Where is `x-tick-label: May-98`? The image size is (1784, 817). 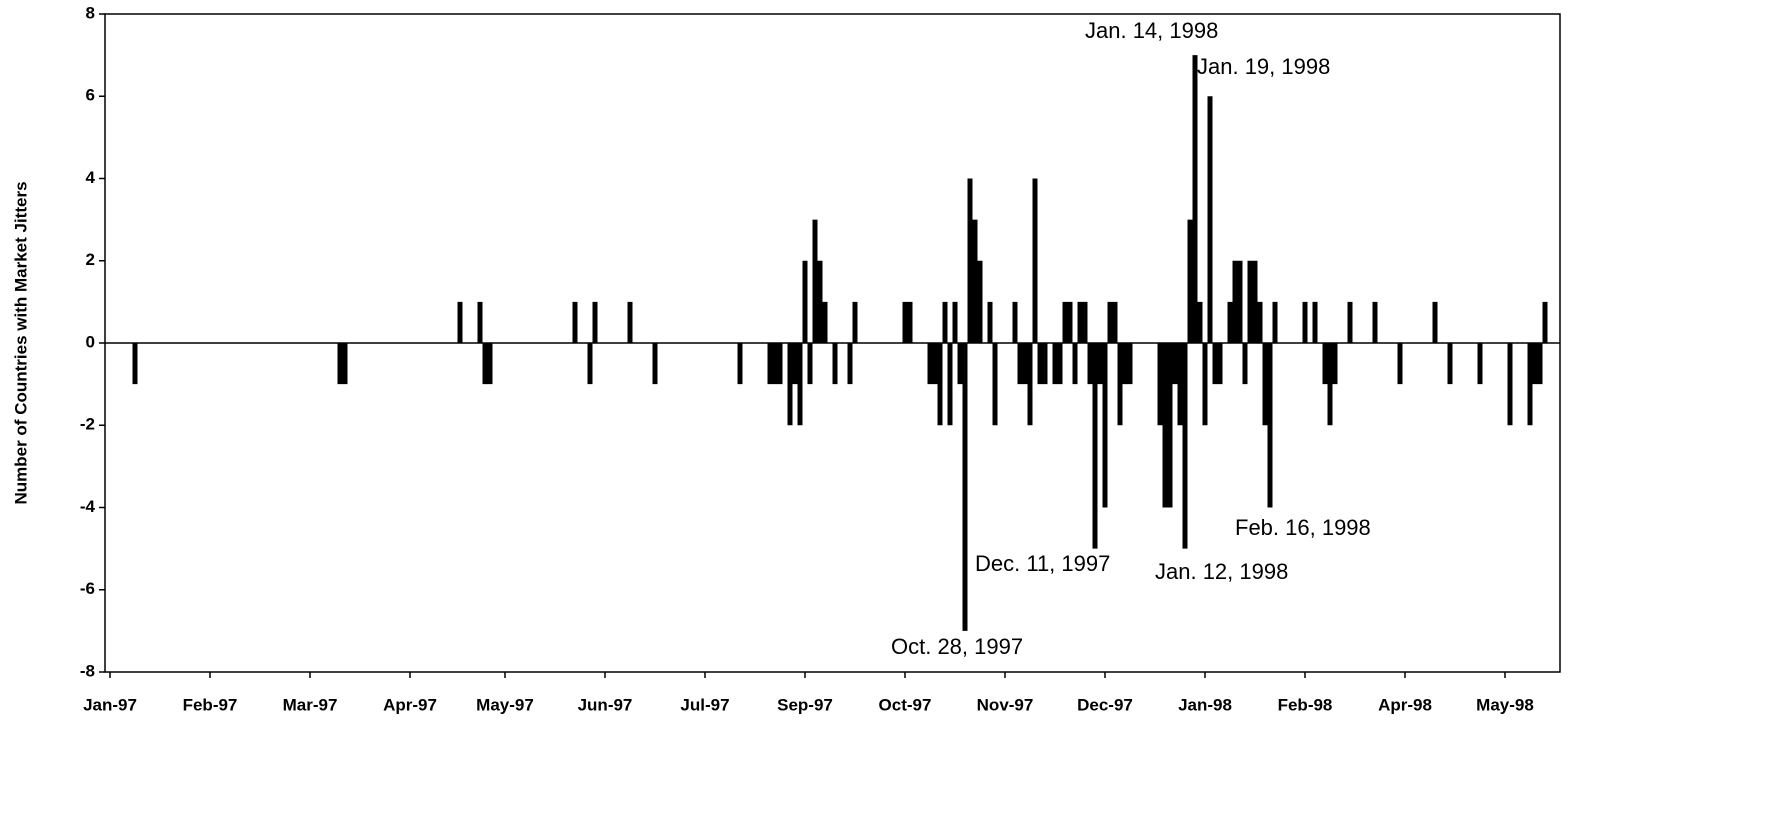 x-tick-label: May-98 is located at coordinates (1505, 704).